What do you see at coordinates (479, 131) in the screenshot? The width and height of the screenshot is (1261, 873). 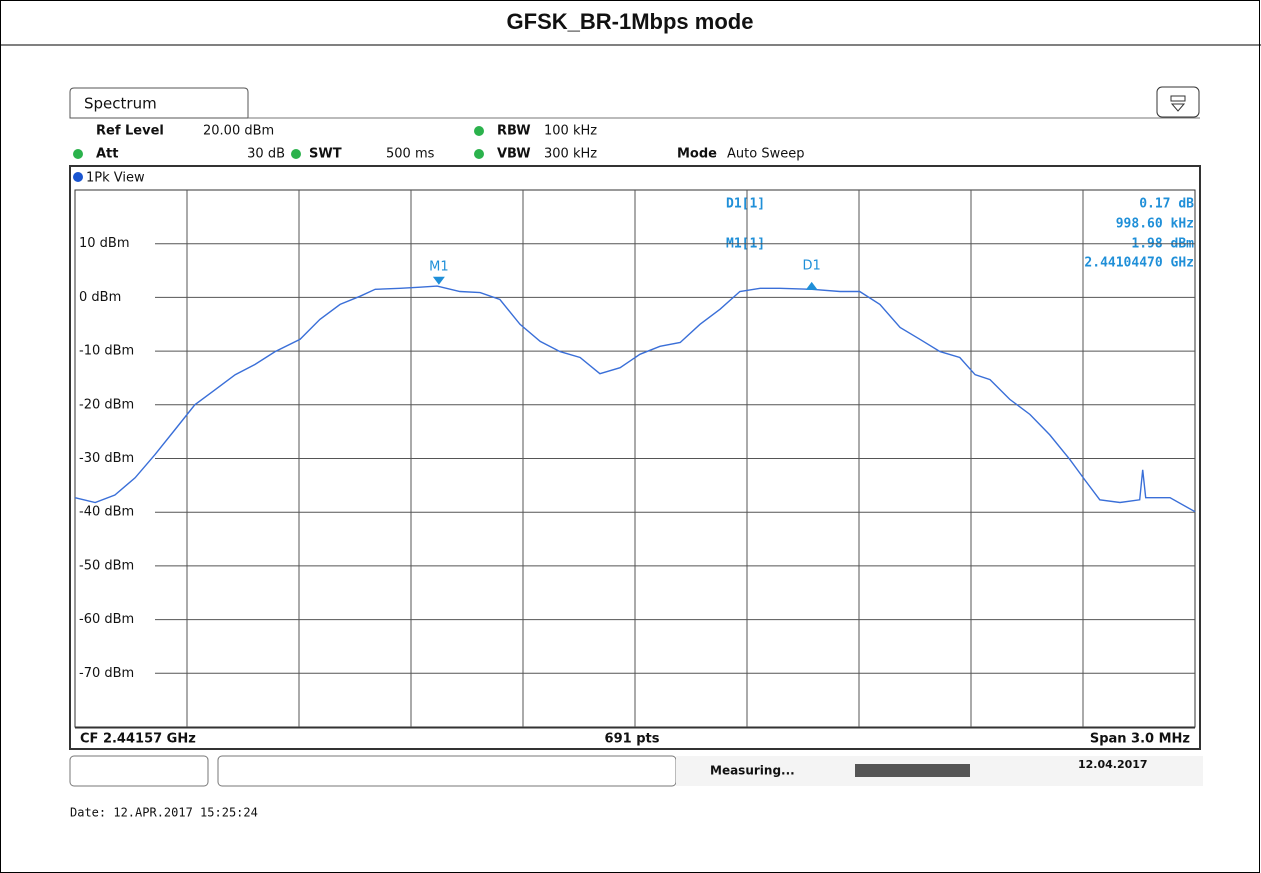 I see `rbw-led` at bounding box center [479, 131].